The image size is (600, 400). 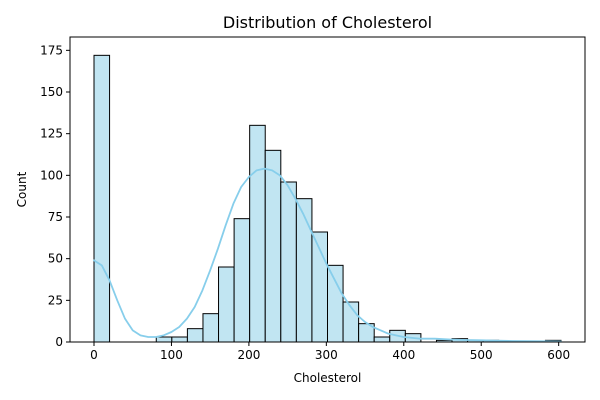 I want to click on y-tick-label: 75, so click(x=55, y=217).